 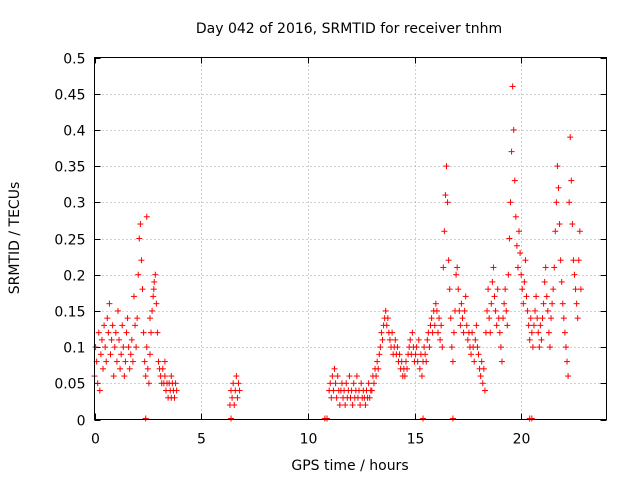 What do you see at coordinates (69, 241) in the screenshot?
I see `y-tick-label: 0.25` at bounding box center [69, 241].